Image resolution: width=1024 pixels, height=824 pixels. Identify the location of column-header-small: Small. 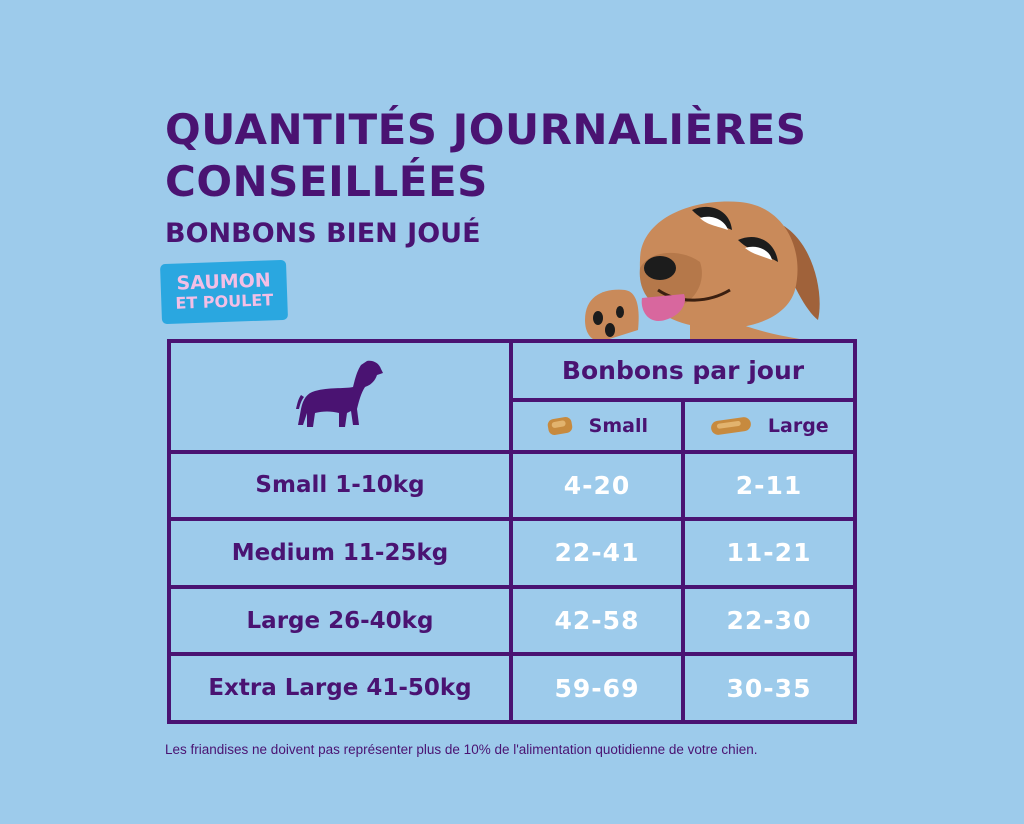
(597, 426).